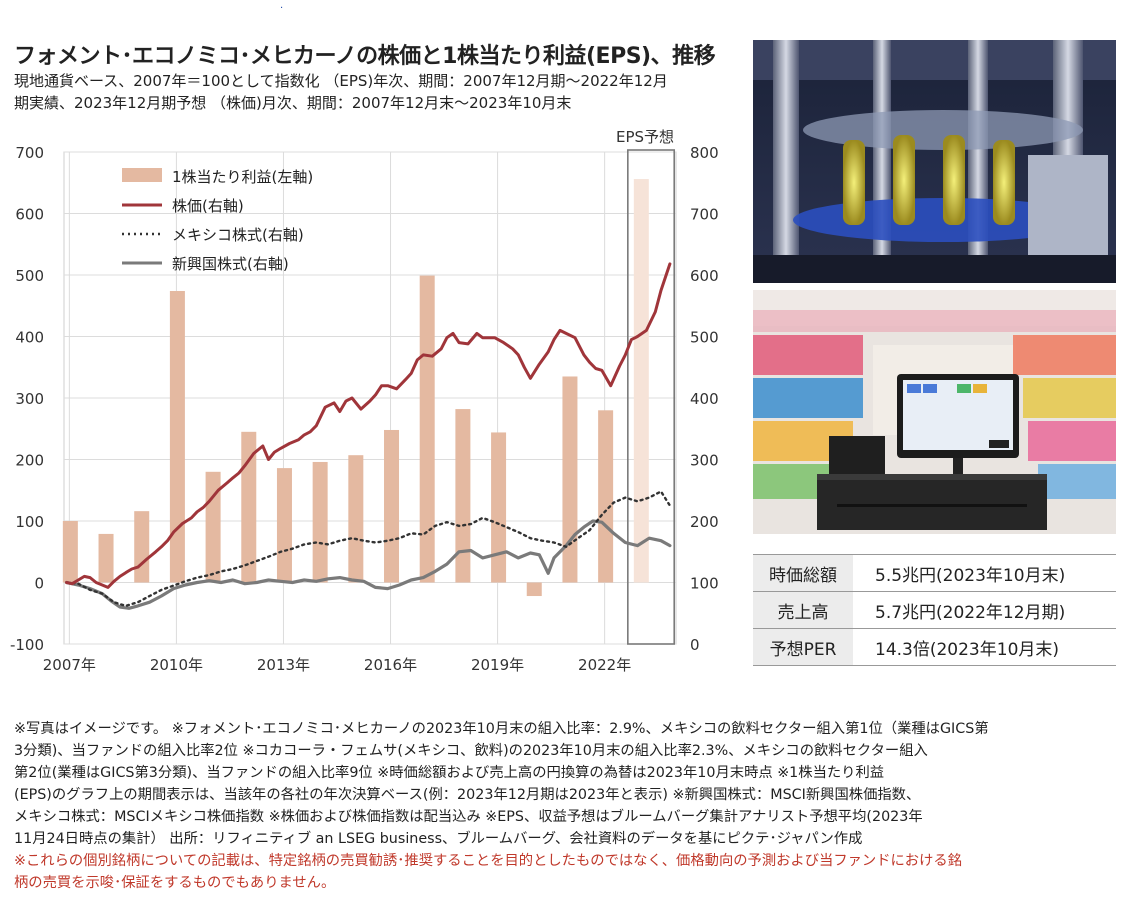  I want to click on left-tick-label: 100, so click(29, 522).